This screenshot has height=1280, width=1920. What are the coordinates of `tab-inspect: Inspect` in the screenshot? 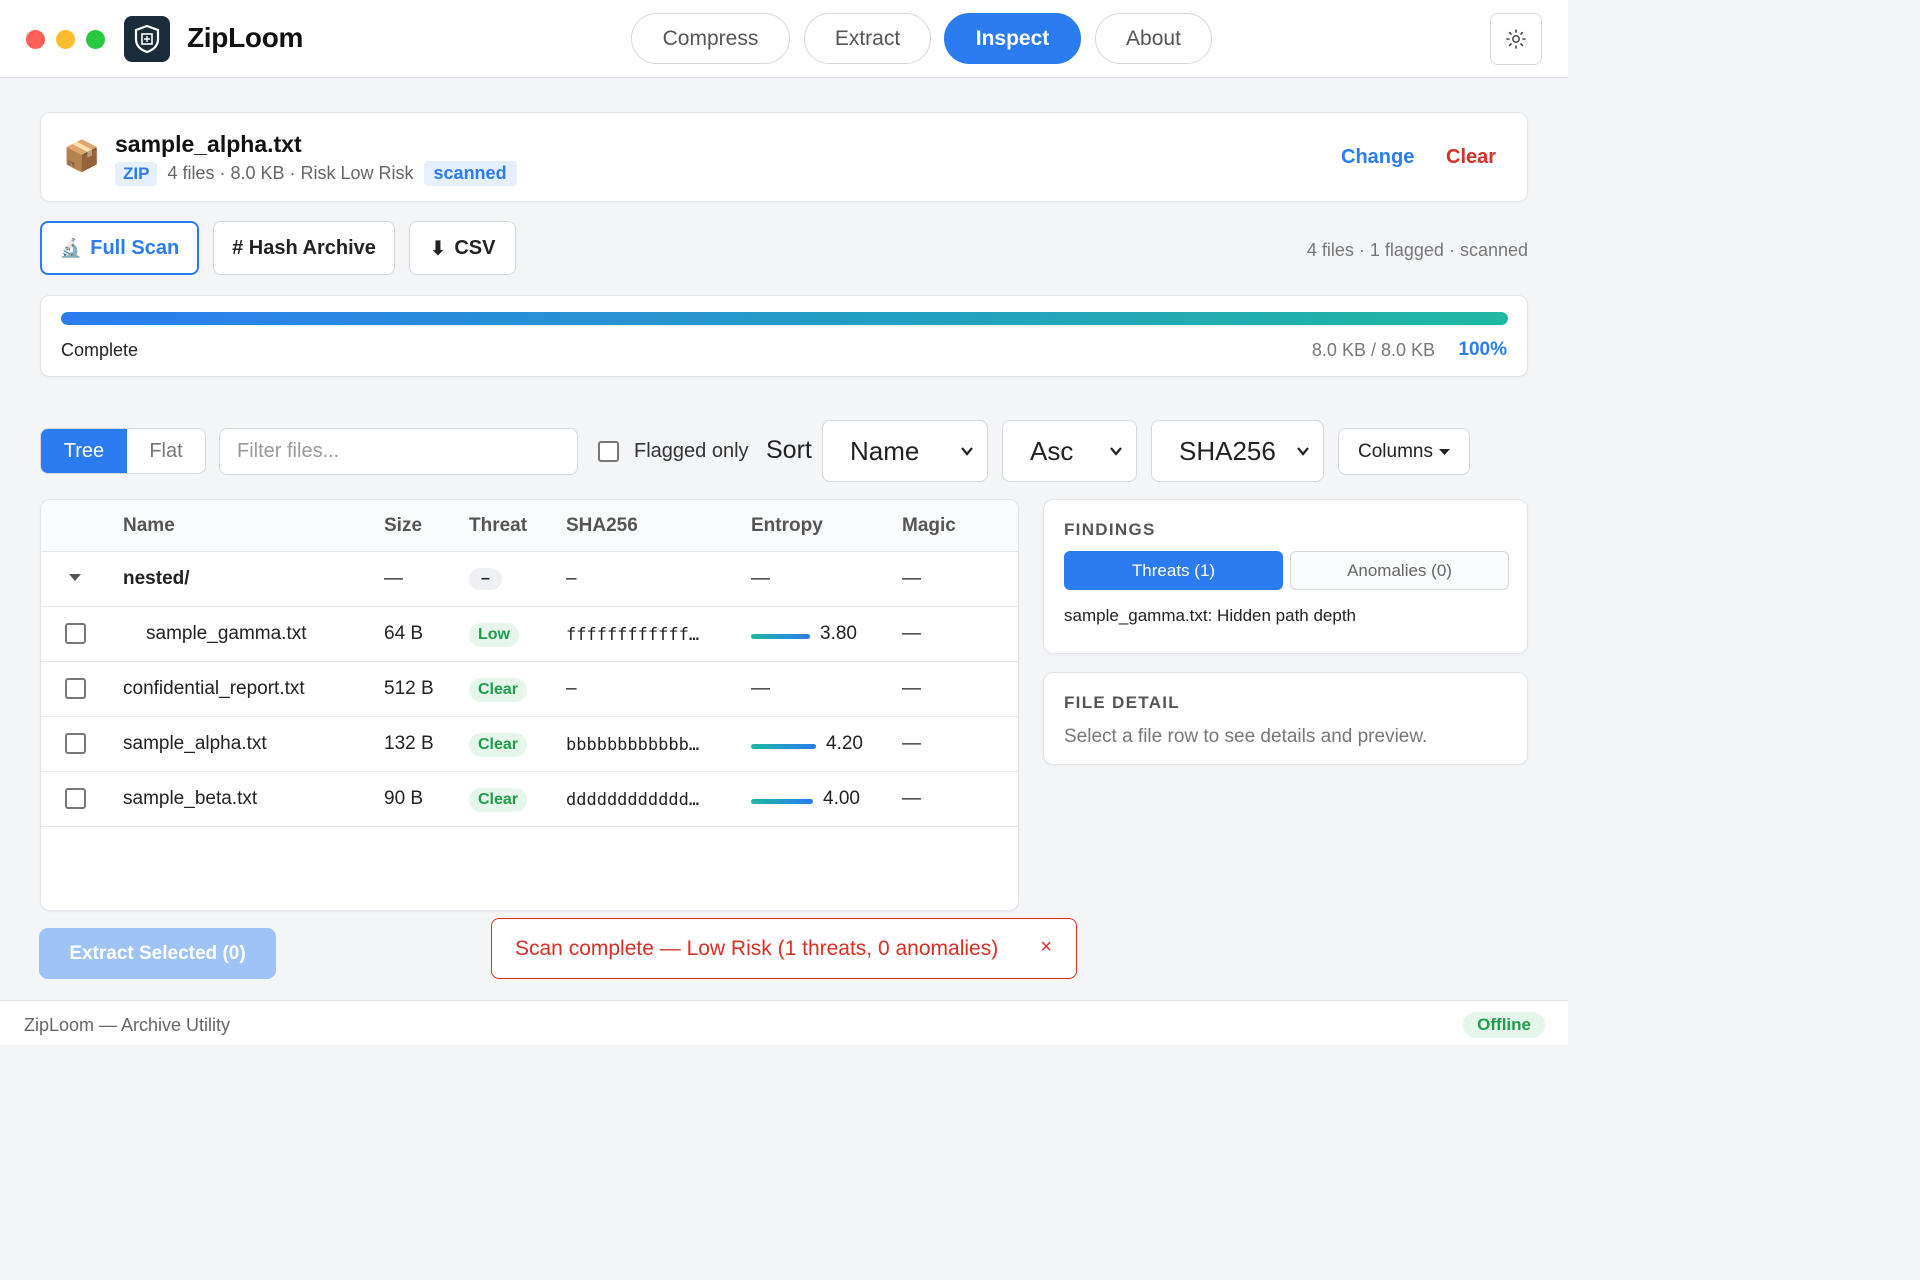 It's located at (1012, 38).